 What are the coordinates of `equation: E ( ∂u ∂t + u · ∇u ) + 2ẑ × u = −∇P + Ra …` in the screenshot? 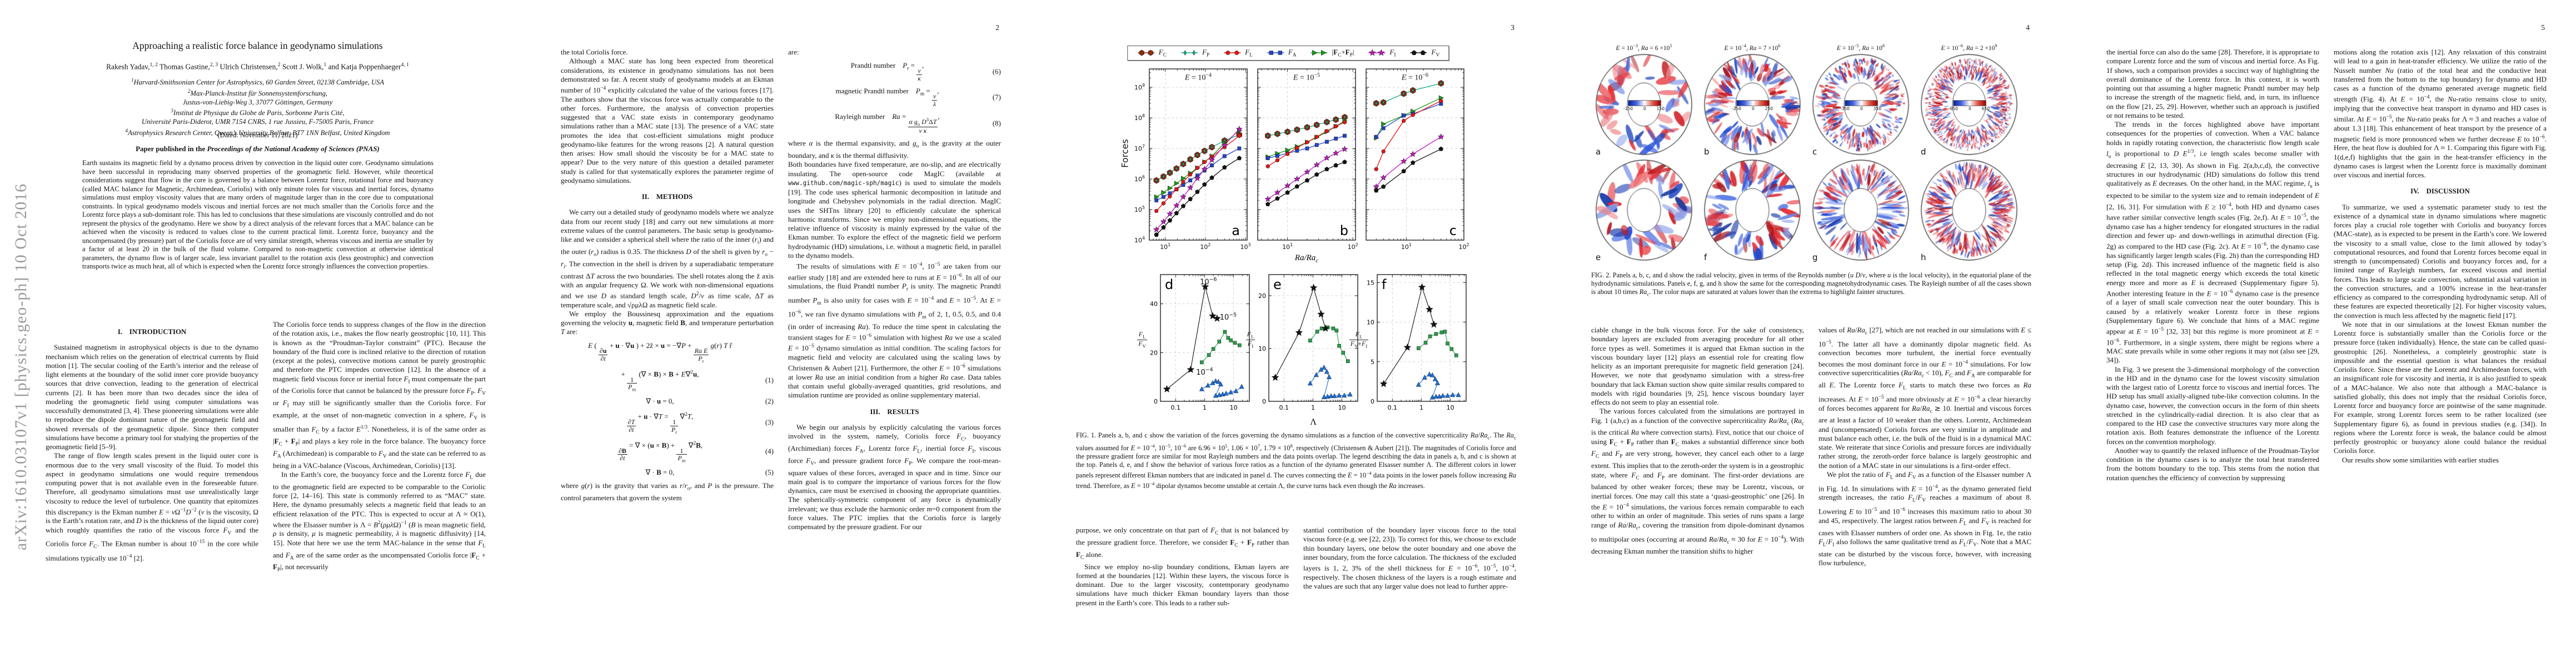 It's located at (660, 352).